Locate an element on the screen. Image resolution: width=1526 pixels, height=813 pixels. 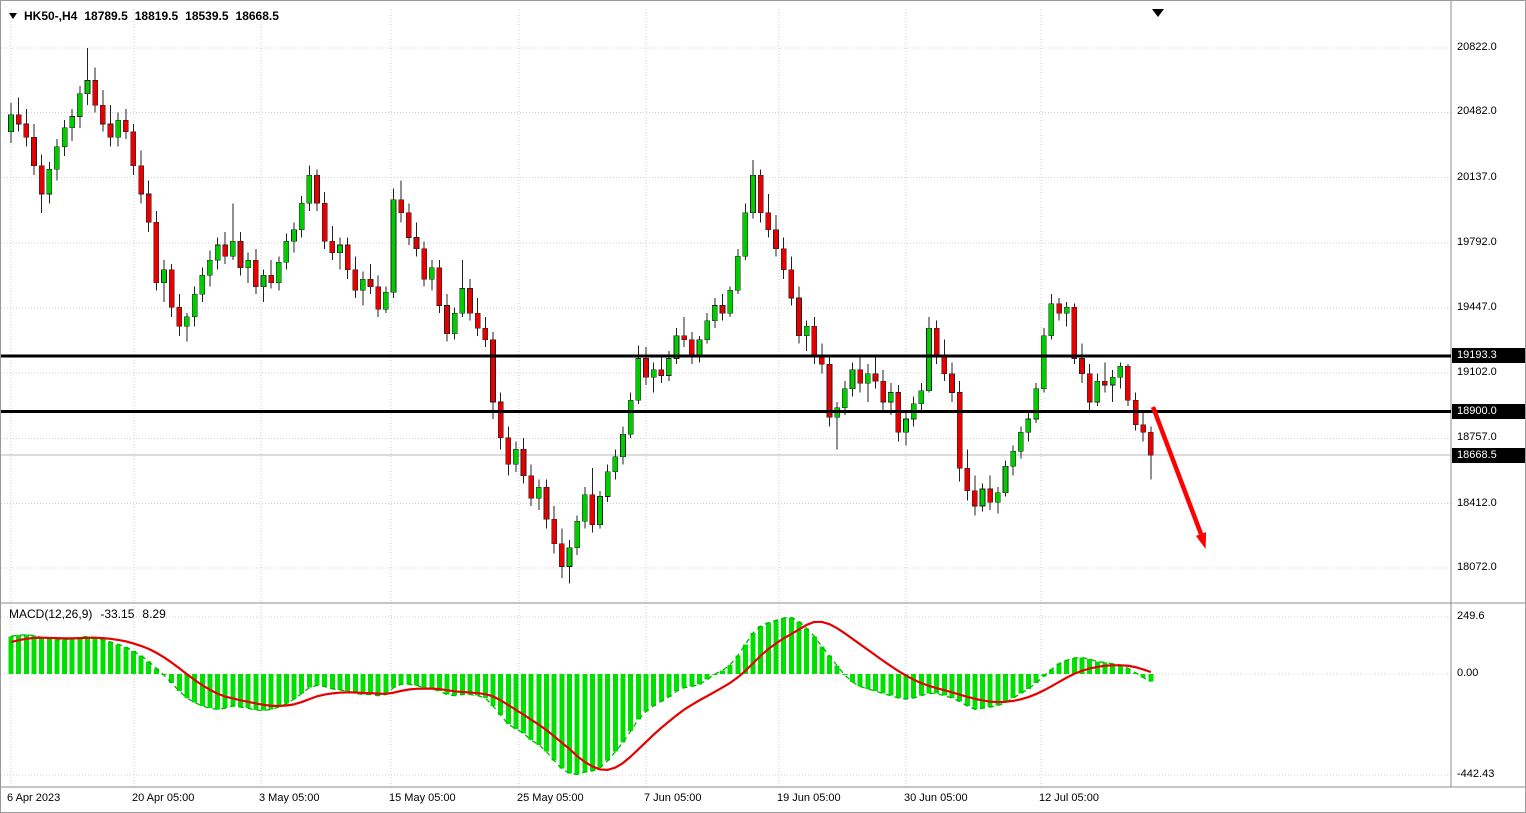
time-axis-label: 3 May 05:00 is located at coordinates (289, 798).